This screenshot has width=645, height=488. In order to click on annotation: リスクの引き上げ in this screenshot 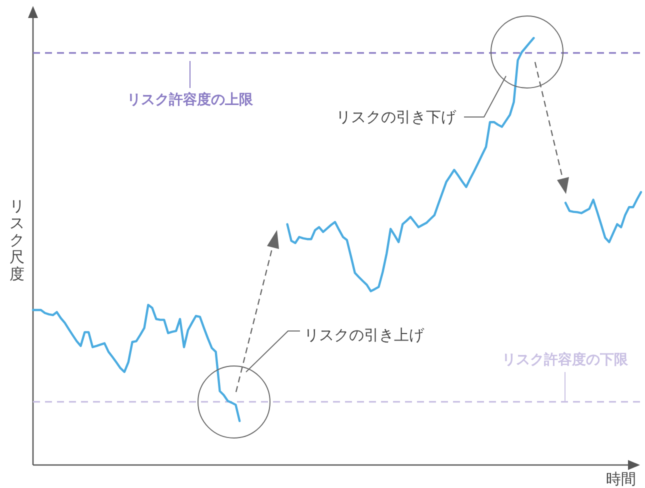, I will do `click(364, 335)`.